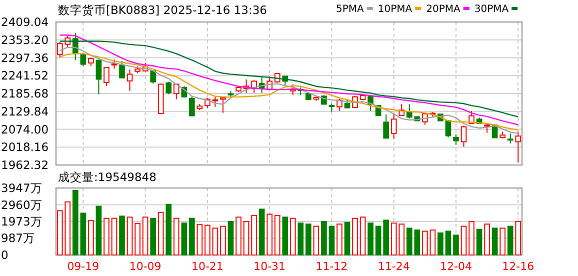  I want to click on y-tick-label: 2297.36, so click(25, 57).